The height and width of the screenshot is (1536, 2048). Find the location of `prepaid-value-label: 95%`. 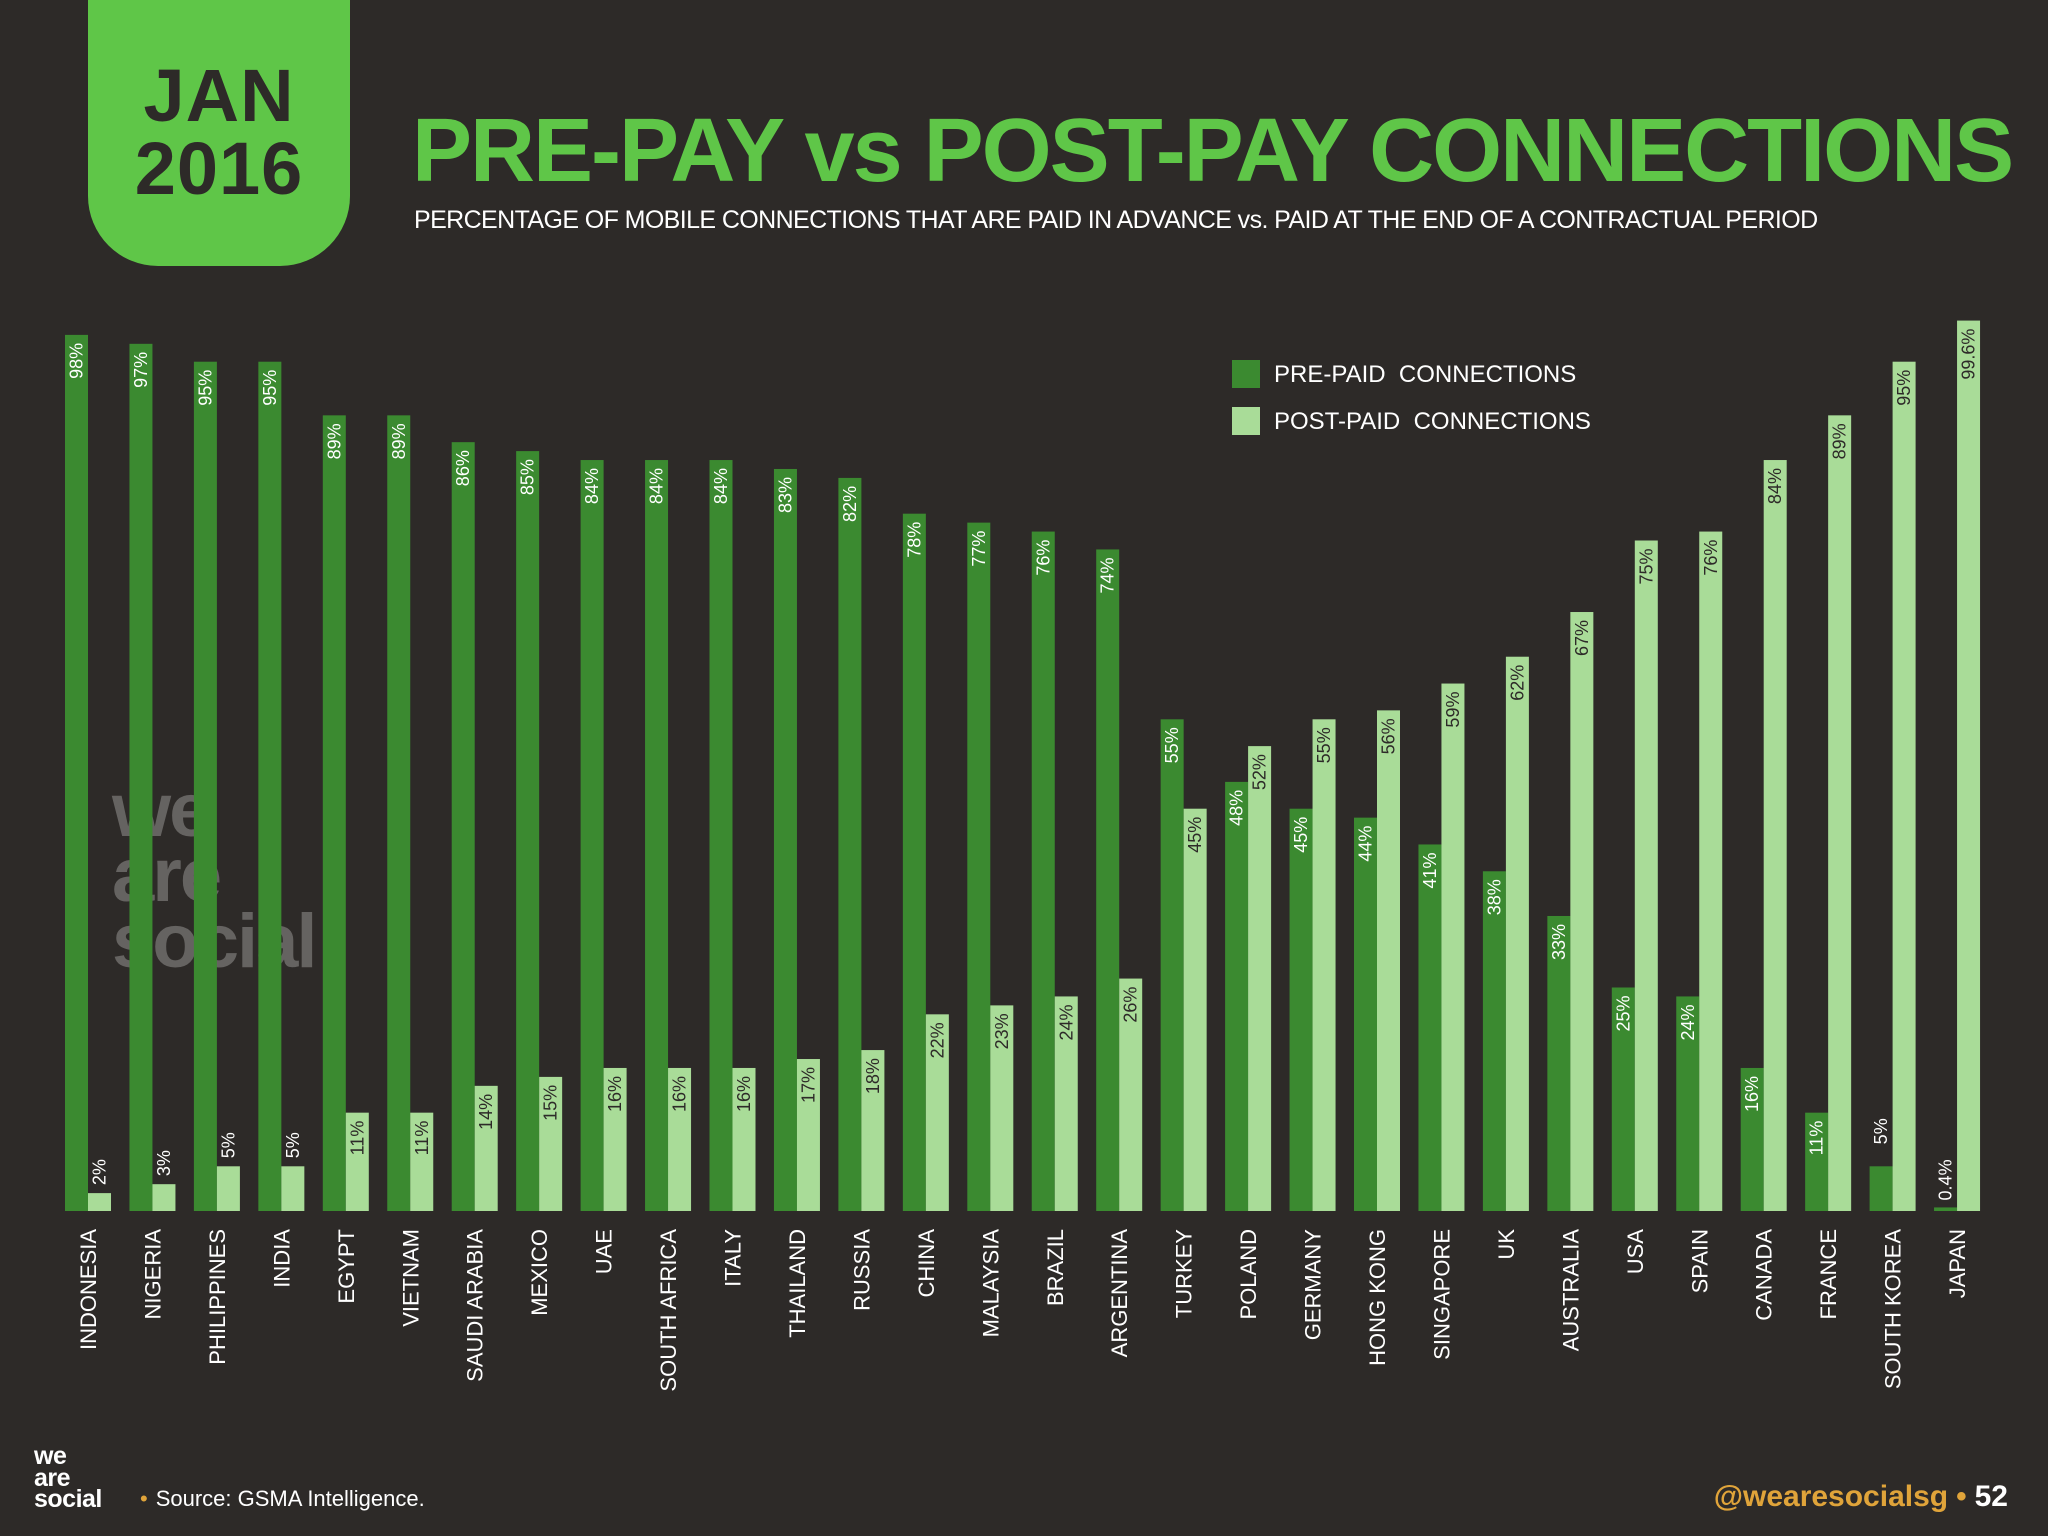

prepaid-value-label: 95% is located at coordinates (270, 388).